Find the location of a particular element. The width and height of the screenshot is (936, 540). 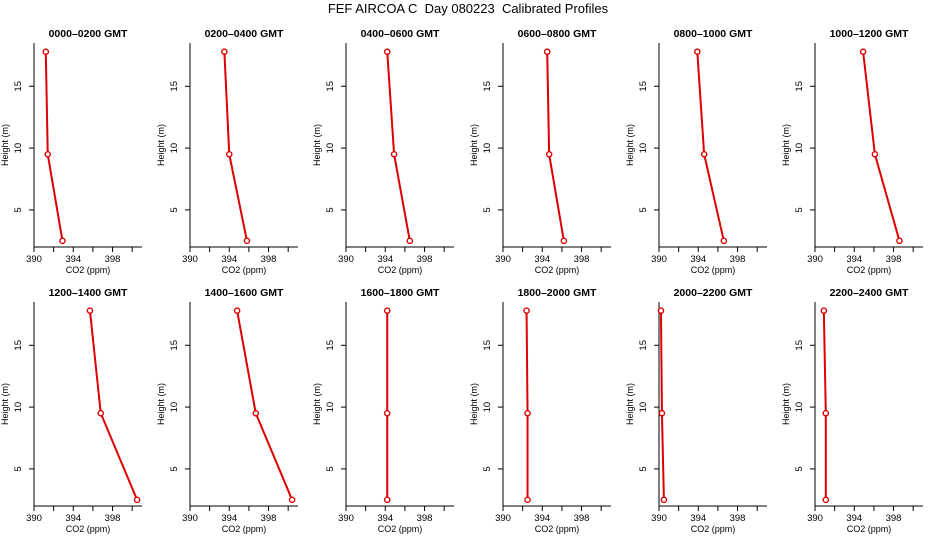

panel-title: 0400–0600 GMT is located at coordinates (400, 34).